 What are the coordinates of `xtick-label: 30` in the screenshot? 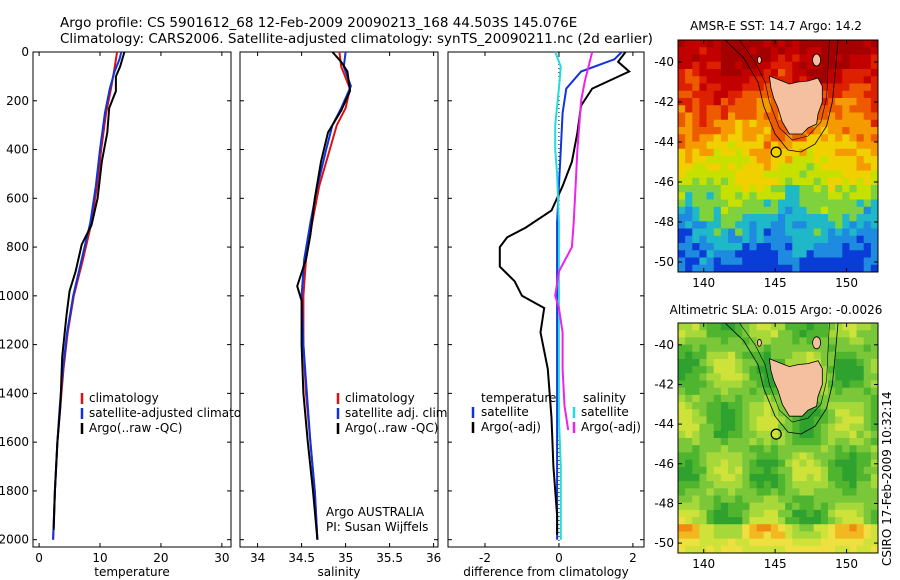 It's located at (221, 558).